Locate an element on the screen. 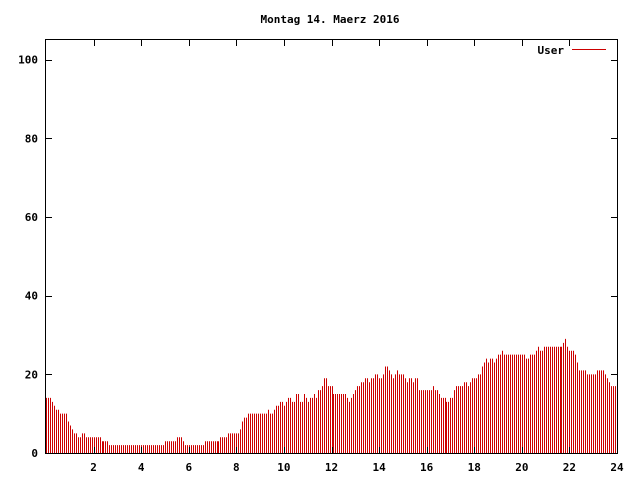 Image resolution: width=640 pixels, height=480 pixels. x-tick-labels: 2 4 6 8 10 12 14 16 18 20 22 24 is located at coordinates (357, 467).